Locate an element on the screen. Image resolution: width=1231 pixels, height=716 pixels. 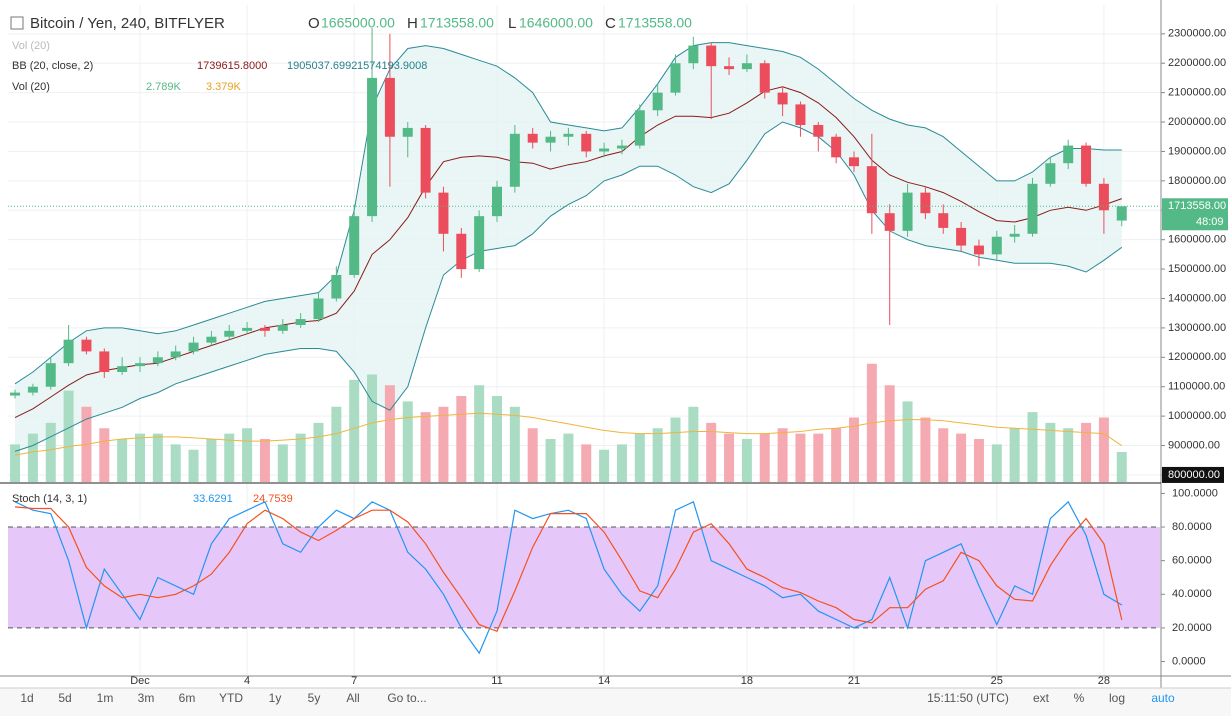
x-tick-label: 14 is located at coordinates (604, 681).